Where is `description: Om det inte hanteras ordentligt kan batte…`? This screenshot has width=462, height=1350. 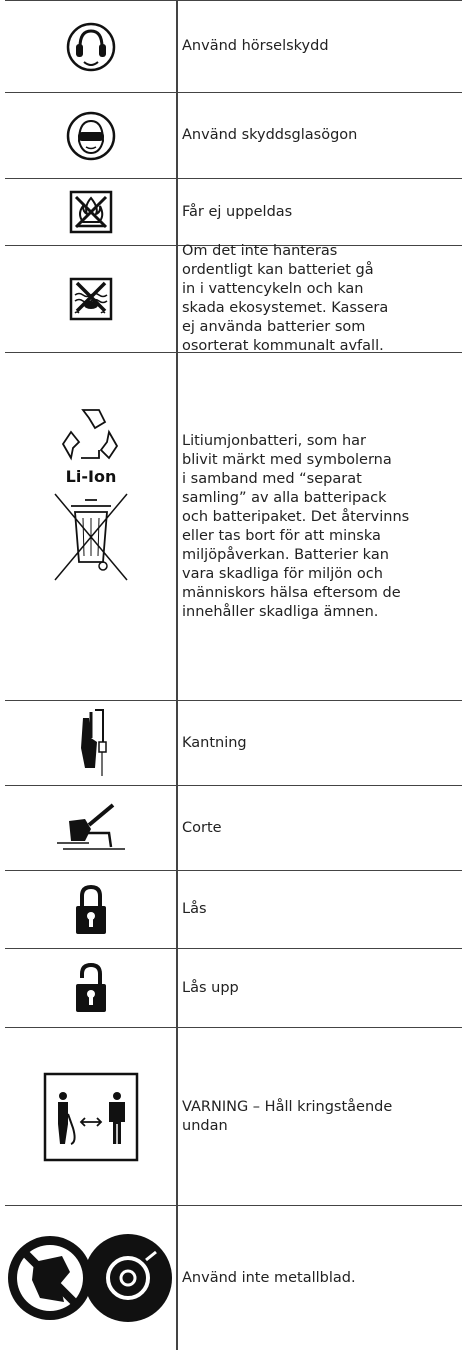
description: Om det inte hanteras ordentligt kan batte… is located at coordinates (322, 298).